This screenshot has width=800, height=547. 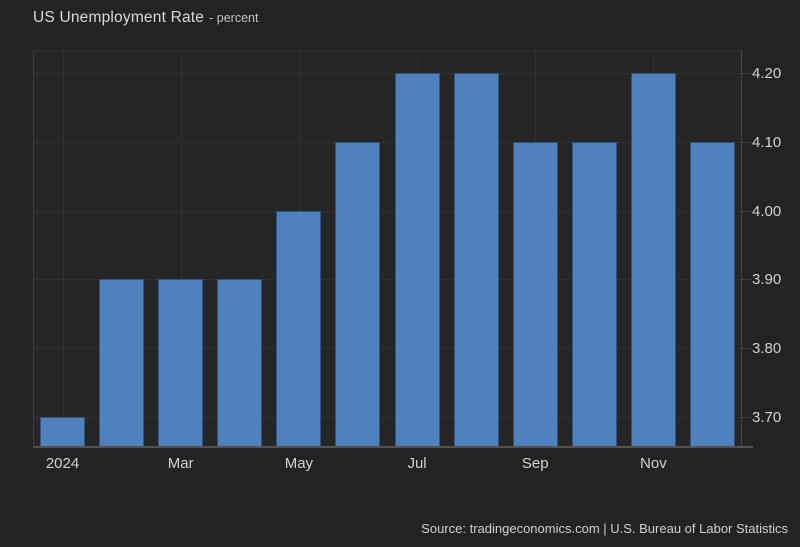 What do you see at coordinates (767, 417) in the screenshot?
I see `y-axis-label: 3.70` at bounding box center [767, 417].